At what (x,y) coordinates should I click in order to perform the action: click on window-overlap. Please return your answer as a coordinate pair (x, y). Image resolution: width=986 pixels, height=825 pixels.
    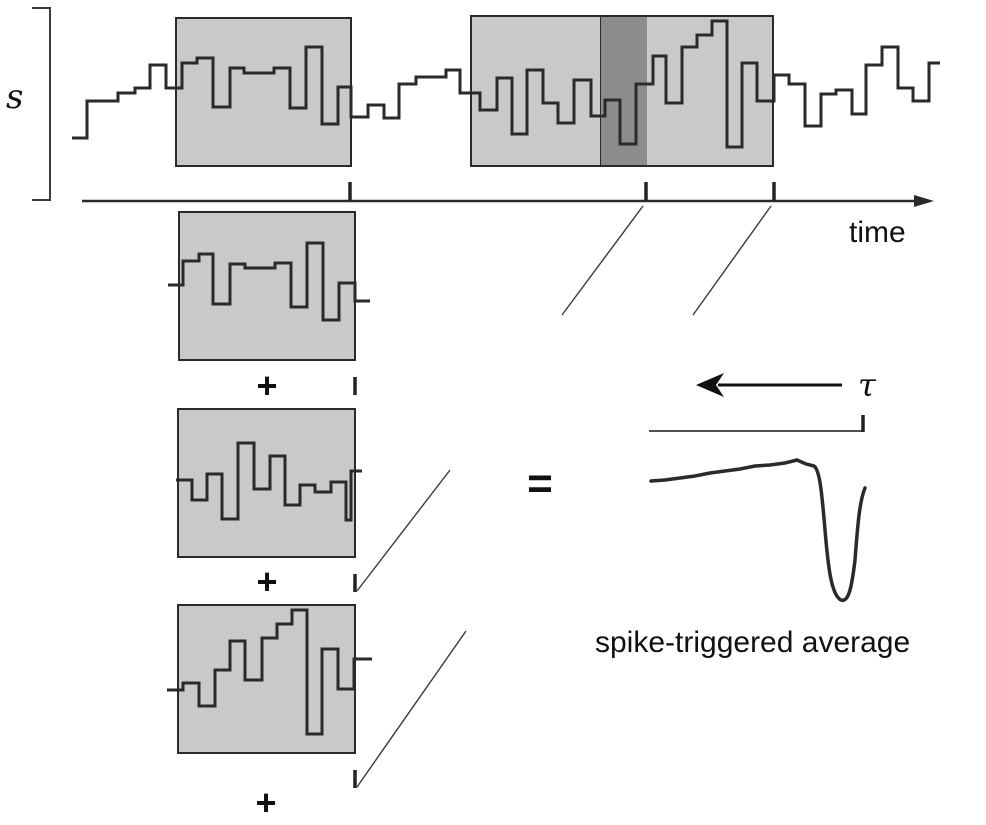
    Looking at the image, I should click on (624, 91).